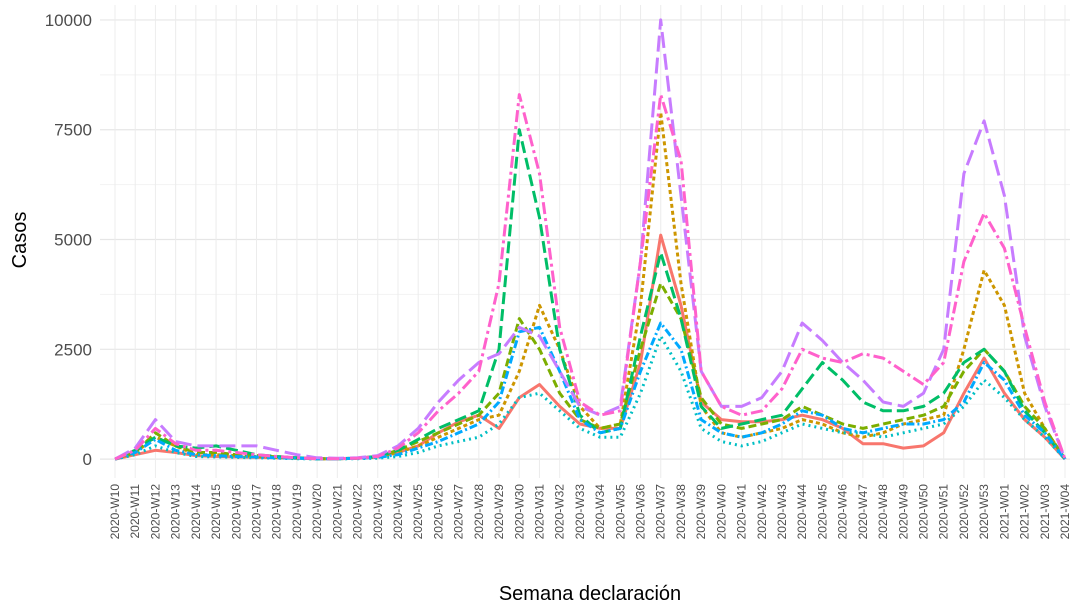 The height and width of the screenshot is (613, 1070). I want to click on y-axis-title: Casos, so click(20, 240).